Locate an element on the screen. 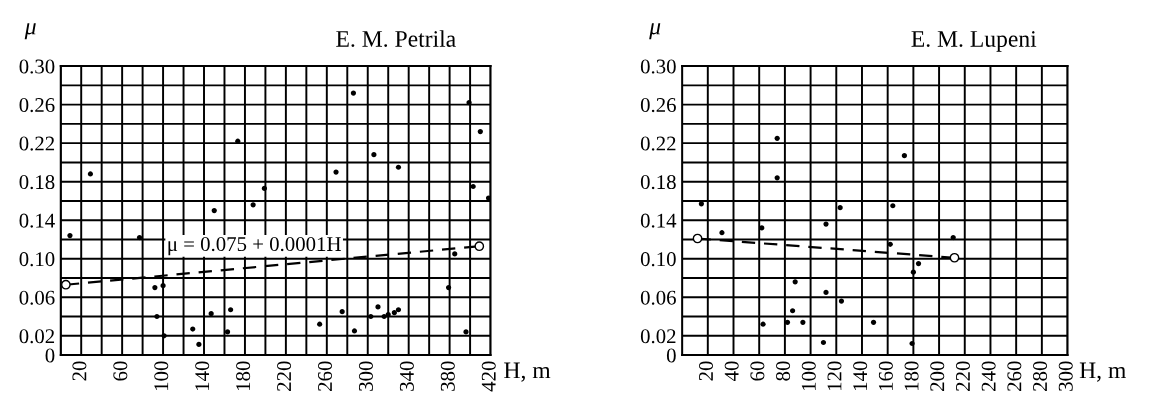 The height and width of the screenshot is (403, 1168). x-tick-label: 240 is located at coordinates (988, 376).